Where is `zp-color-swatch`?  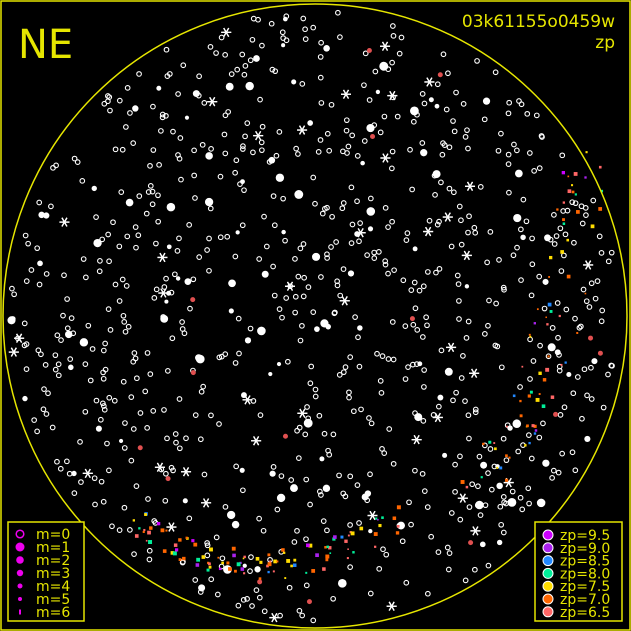
zp-color-swatch is located at coordinates (548, 573).